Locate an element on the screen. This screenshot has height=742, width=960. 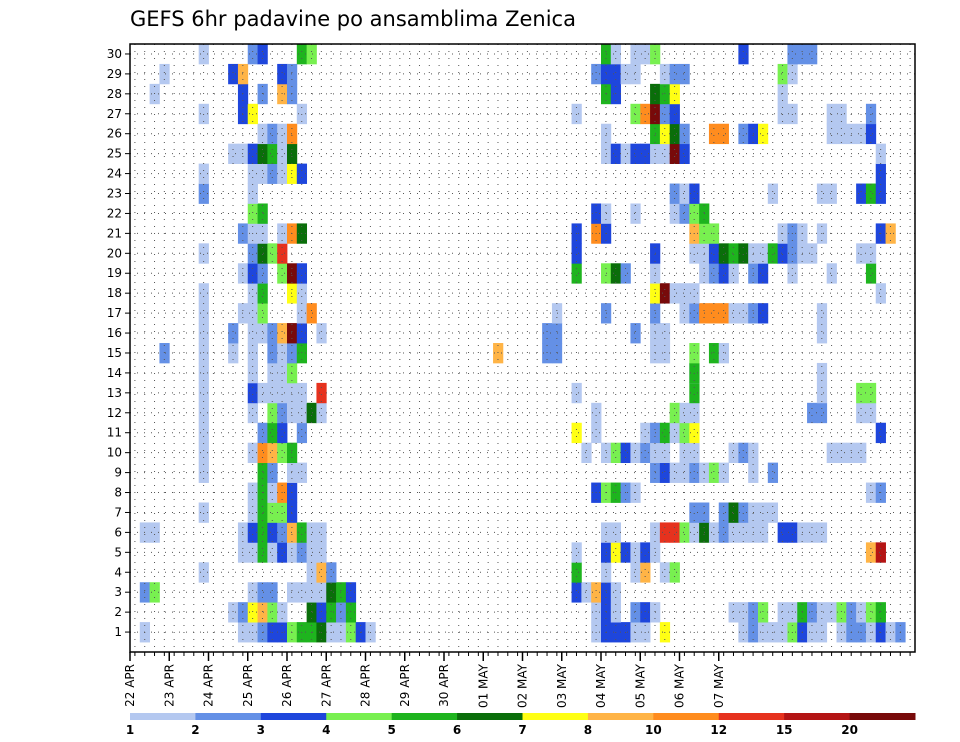
y-tick-label: 8 is located at coordinates (118, 493).